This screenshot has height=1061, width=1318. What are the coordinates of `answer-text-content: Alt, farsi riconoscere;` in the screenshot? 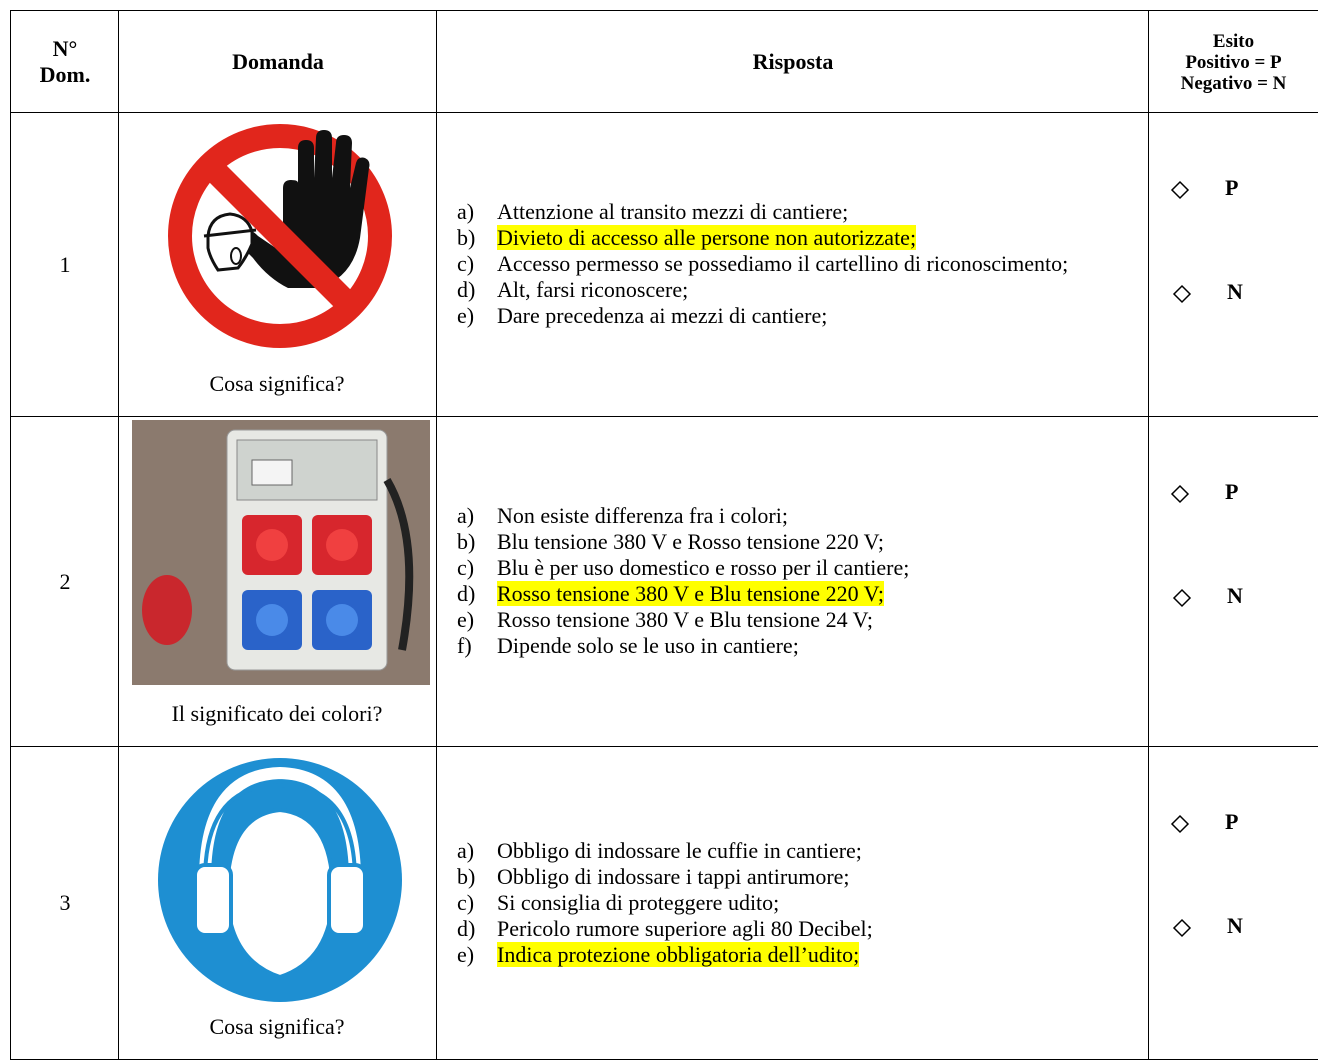 It's located at (593, 289).